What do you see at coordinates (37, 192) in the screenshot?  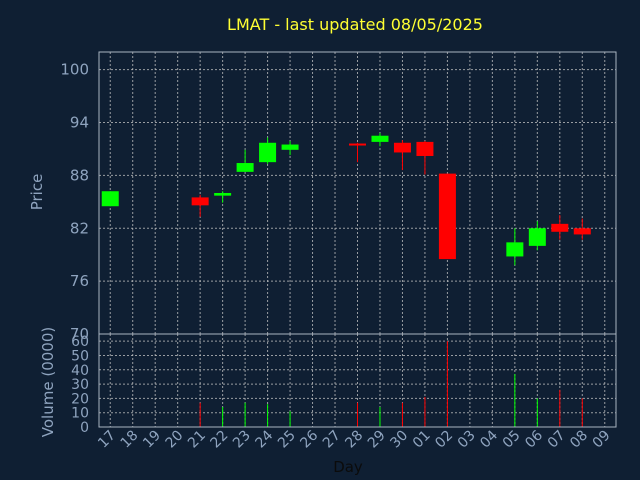 I see `price-axis-label: Price` at bounding box center [37, 192].